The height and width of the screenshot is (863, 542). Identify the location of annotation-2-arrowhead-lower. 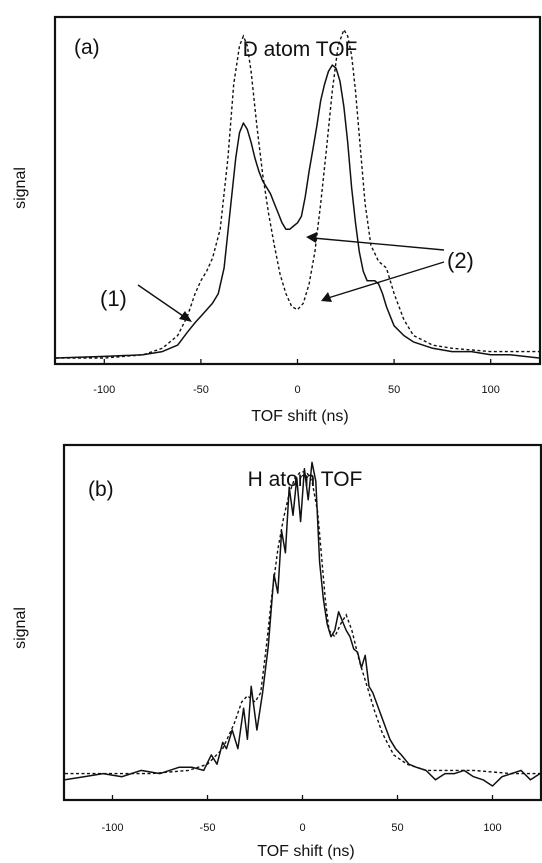
(326, 297).